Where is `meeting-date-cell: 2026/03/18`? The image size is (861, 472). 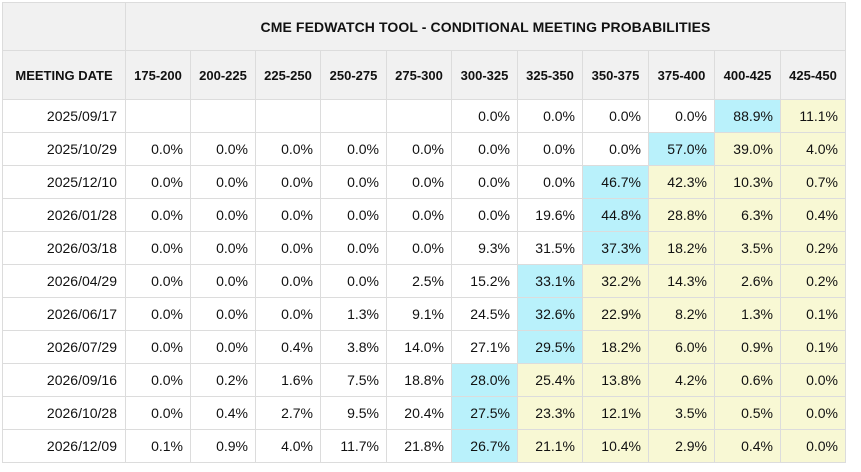 meeting-date-cell: 2026/03/18 is located at coordinates (64, 248).